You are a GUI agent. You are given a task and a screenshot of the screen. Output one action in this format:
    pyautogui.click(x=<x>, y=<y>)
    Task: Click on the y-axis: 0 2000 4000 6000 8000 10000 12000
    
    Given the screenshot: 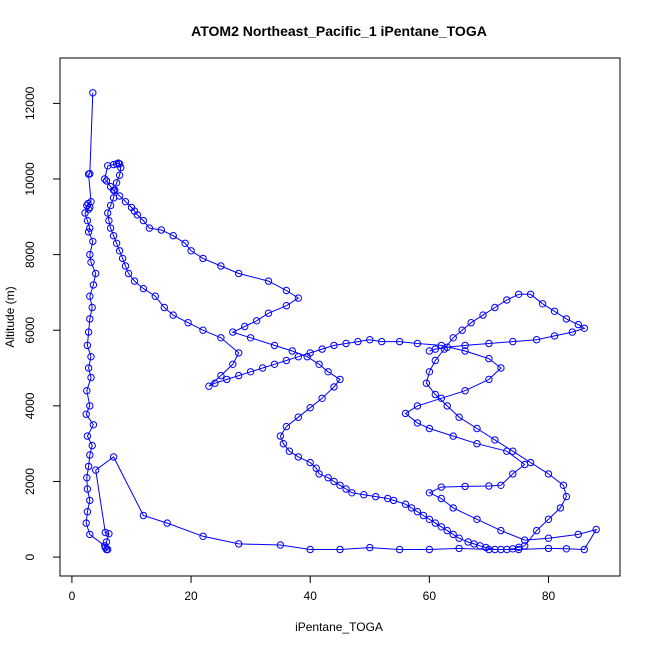 What is the action you would take?
    pyautogui.click(x=42, y=323)
    